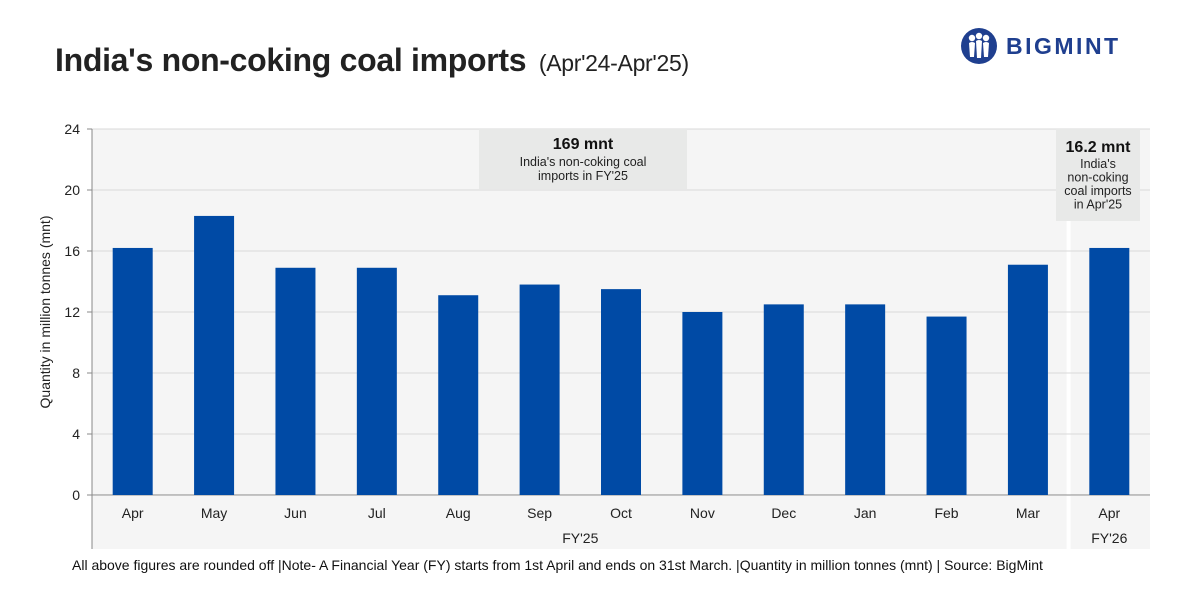 The width and height of the screenshot is (1200, 600). Describe the element at coordinates (1098, 164) in the screenshot. I see `annotation-apr25-line: India's` at that location.